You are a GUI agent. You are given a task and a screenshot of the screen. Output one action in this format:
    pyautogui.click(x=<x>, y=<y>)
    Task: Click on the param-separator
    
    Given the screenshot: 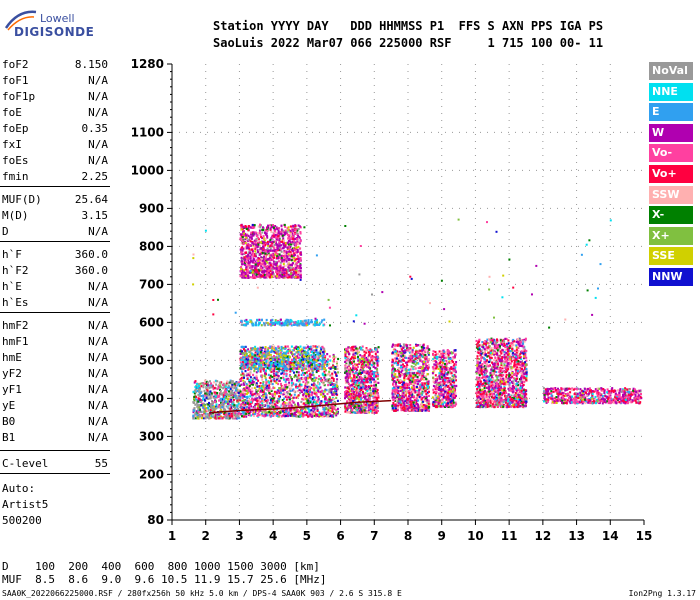 What is the action you would take?
    pyautogui.click(x=55, y=450)
    